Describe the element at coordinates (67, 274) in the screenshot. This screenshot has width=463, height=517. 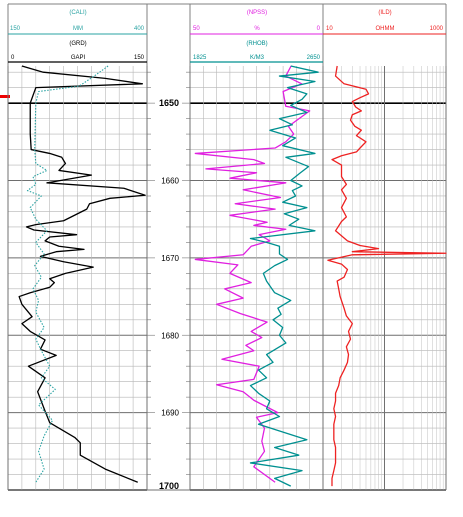
I see `cali-curve` at that location.